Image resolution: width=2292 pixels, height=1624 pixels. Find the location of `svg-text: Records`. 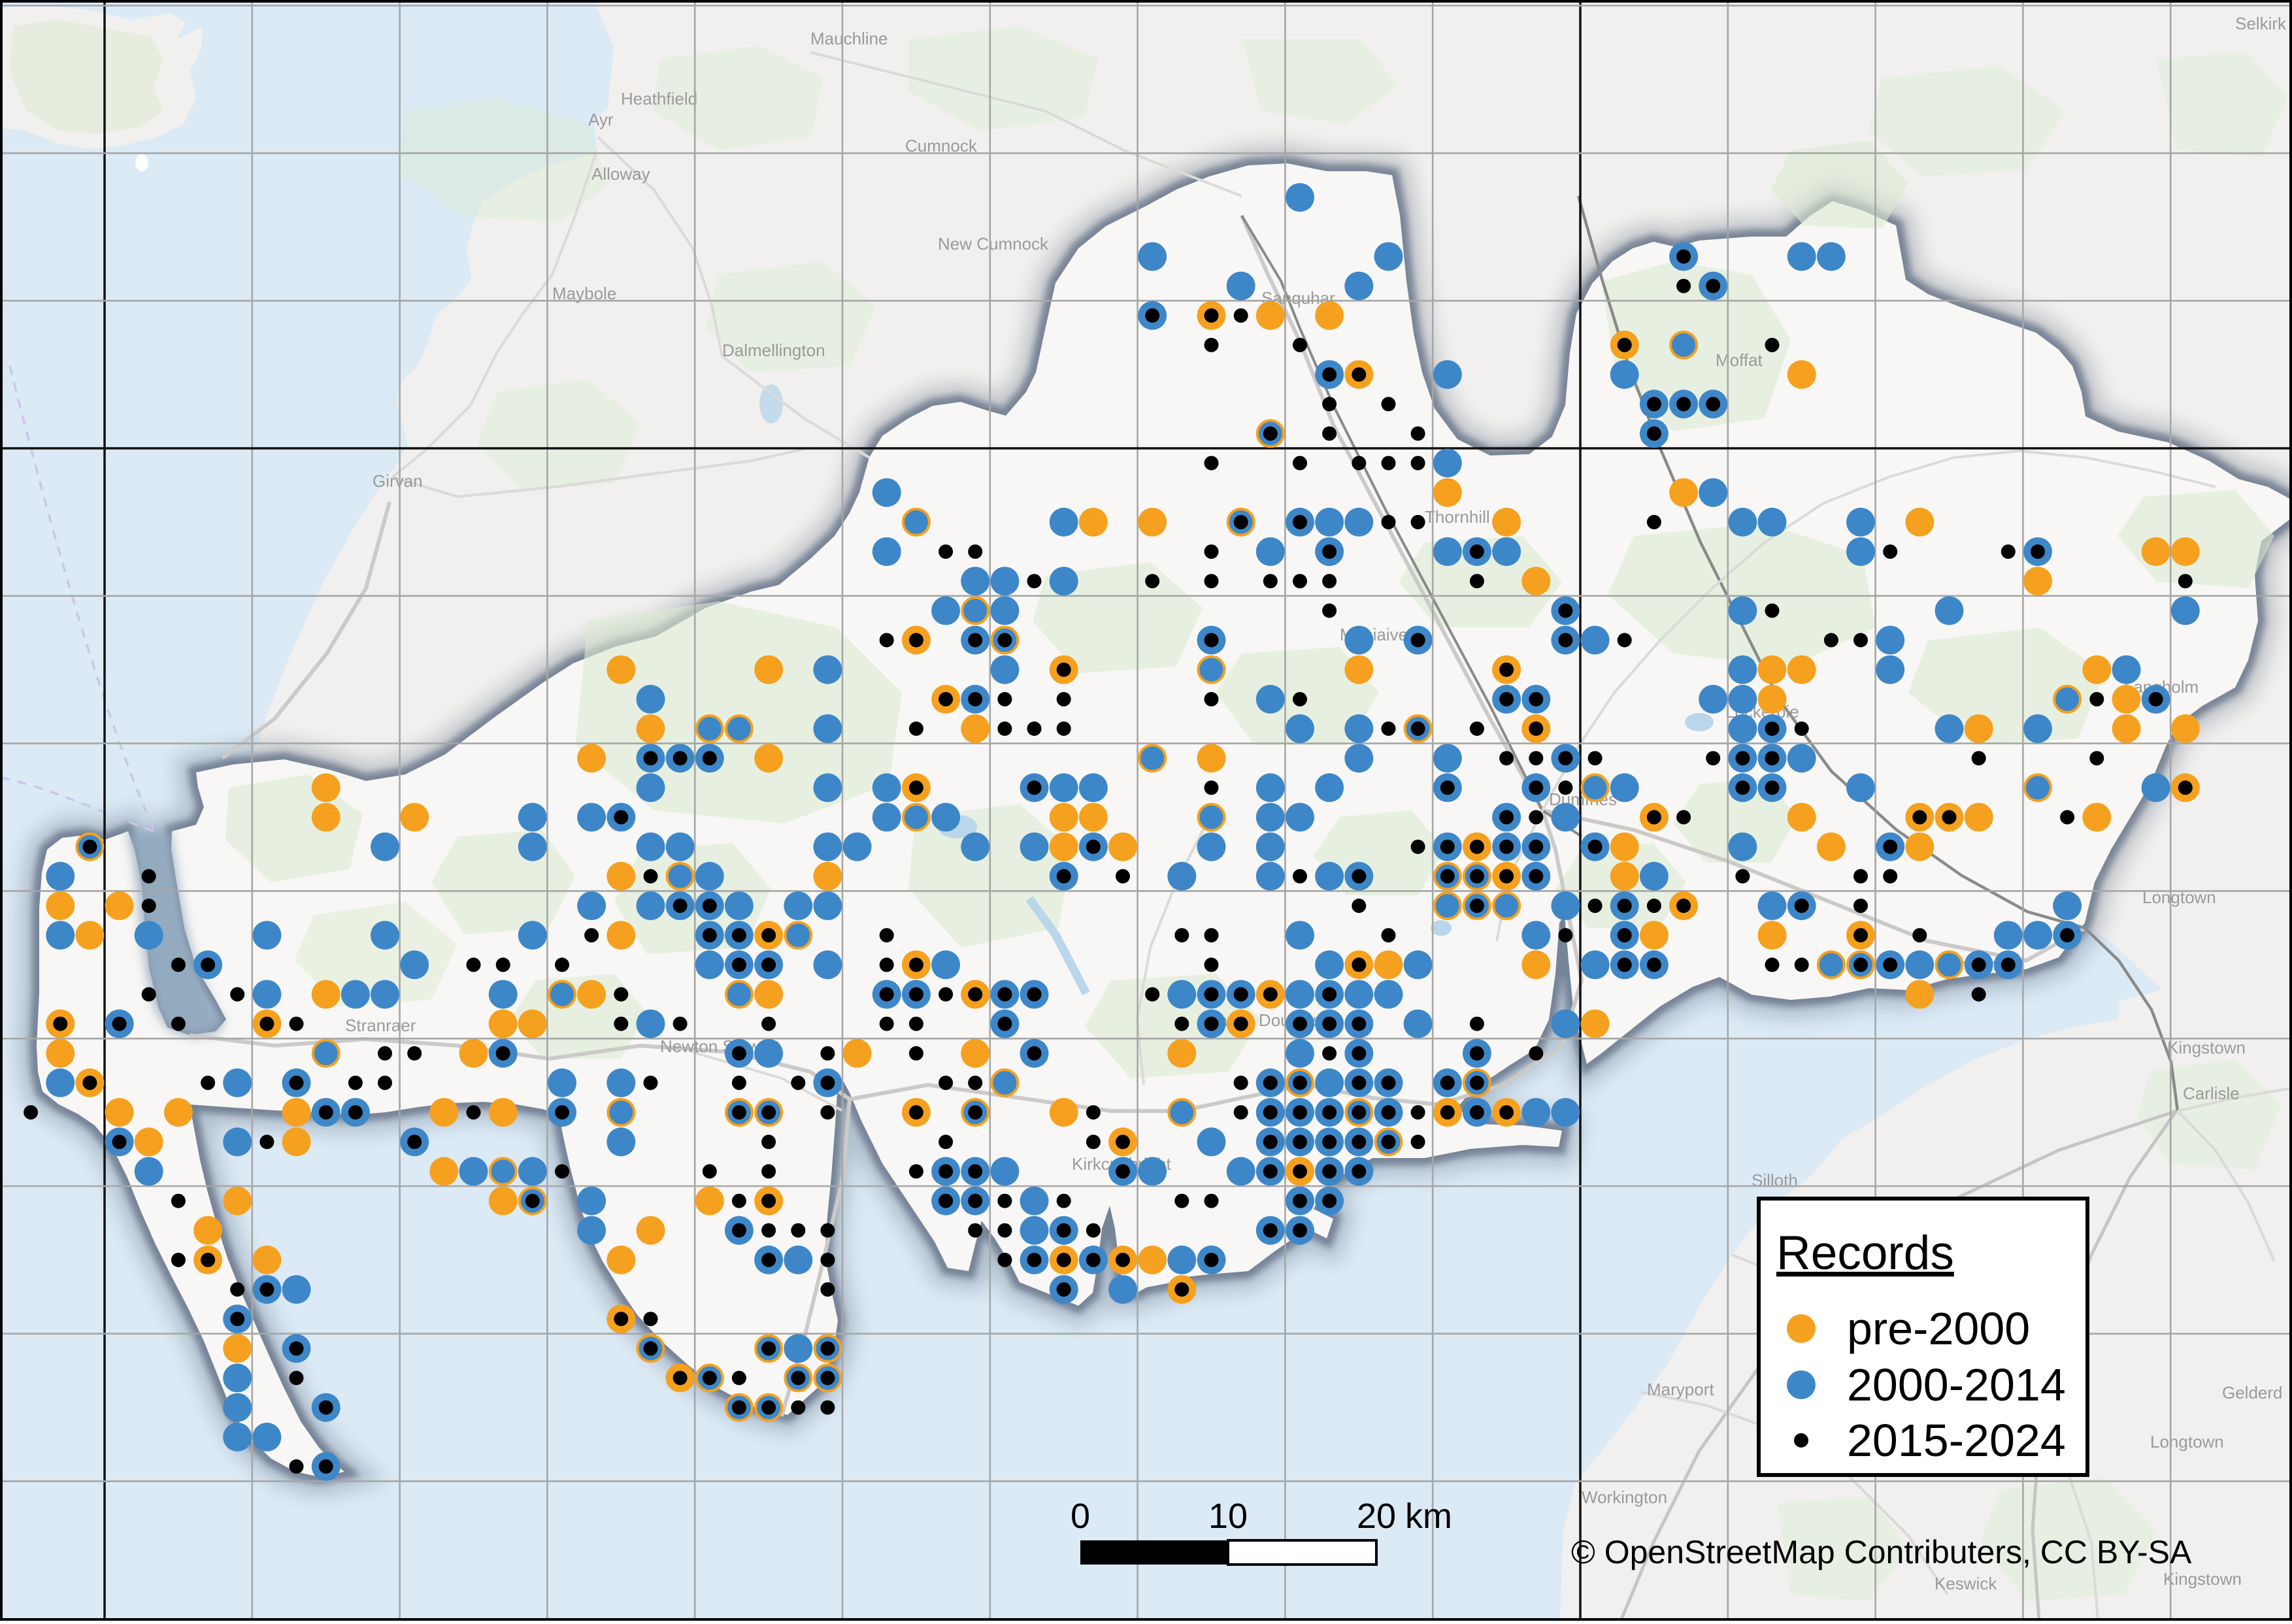

svg-text: Records is located at coordinates (1865, 1253).